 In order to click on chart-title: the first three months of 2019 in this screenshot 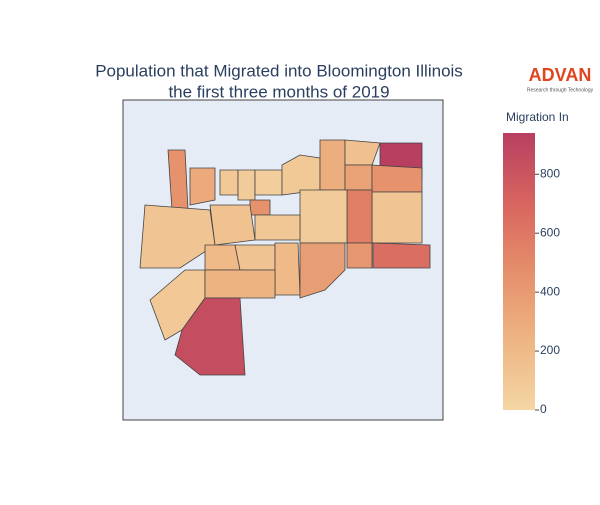, I will do `click(278, 91)`.